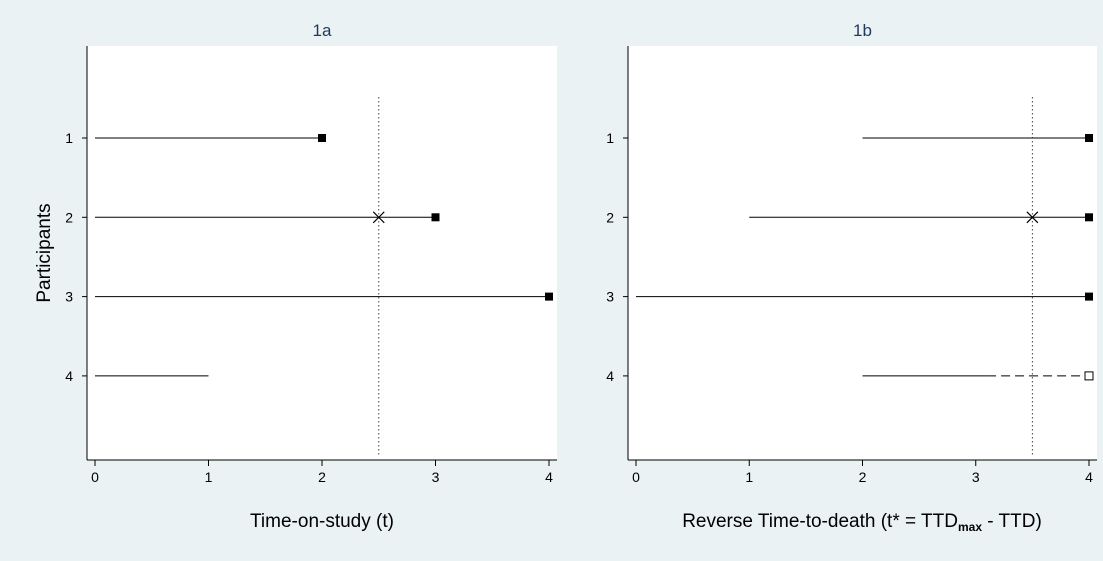  I want to click on x-axis-label-tail: - TTD), so click(1012, 521).